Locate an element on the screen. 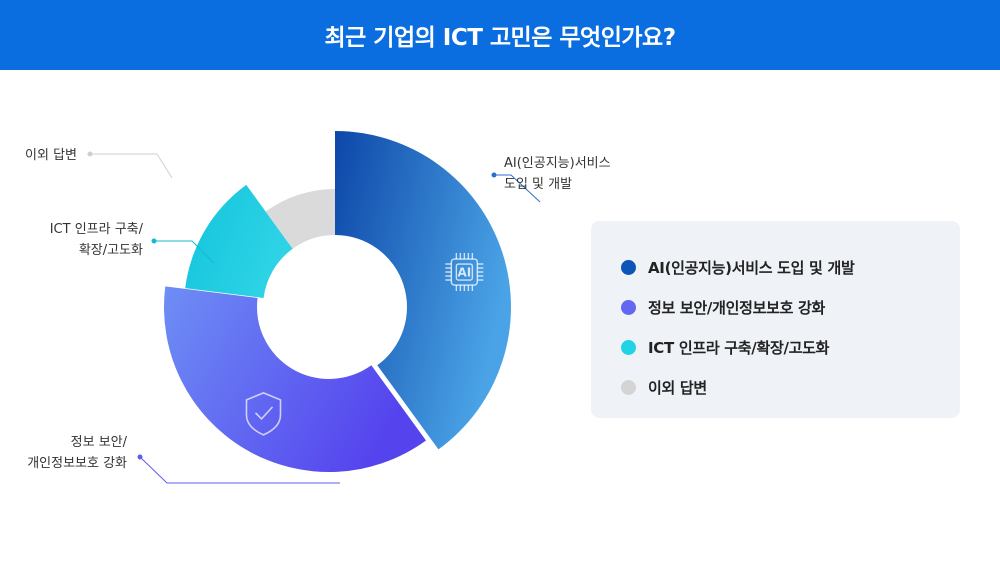 The image size is (1000, 569). callout-3: ICT 인프라 구축/확장/고도화 is located at coordinates (132, 243).